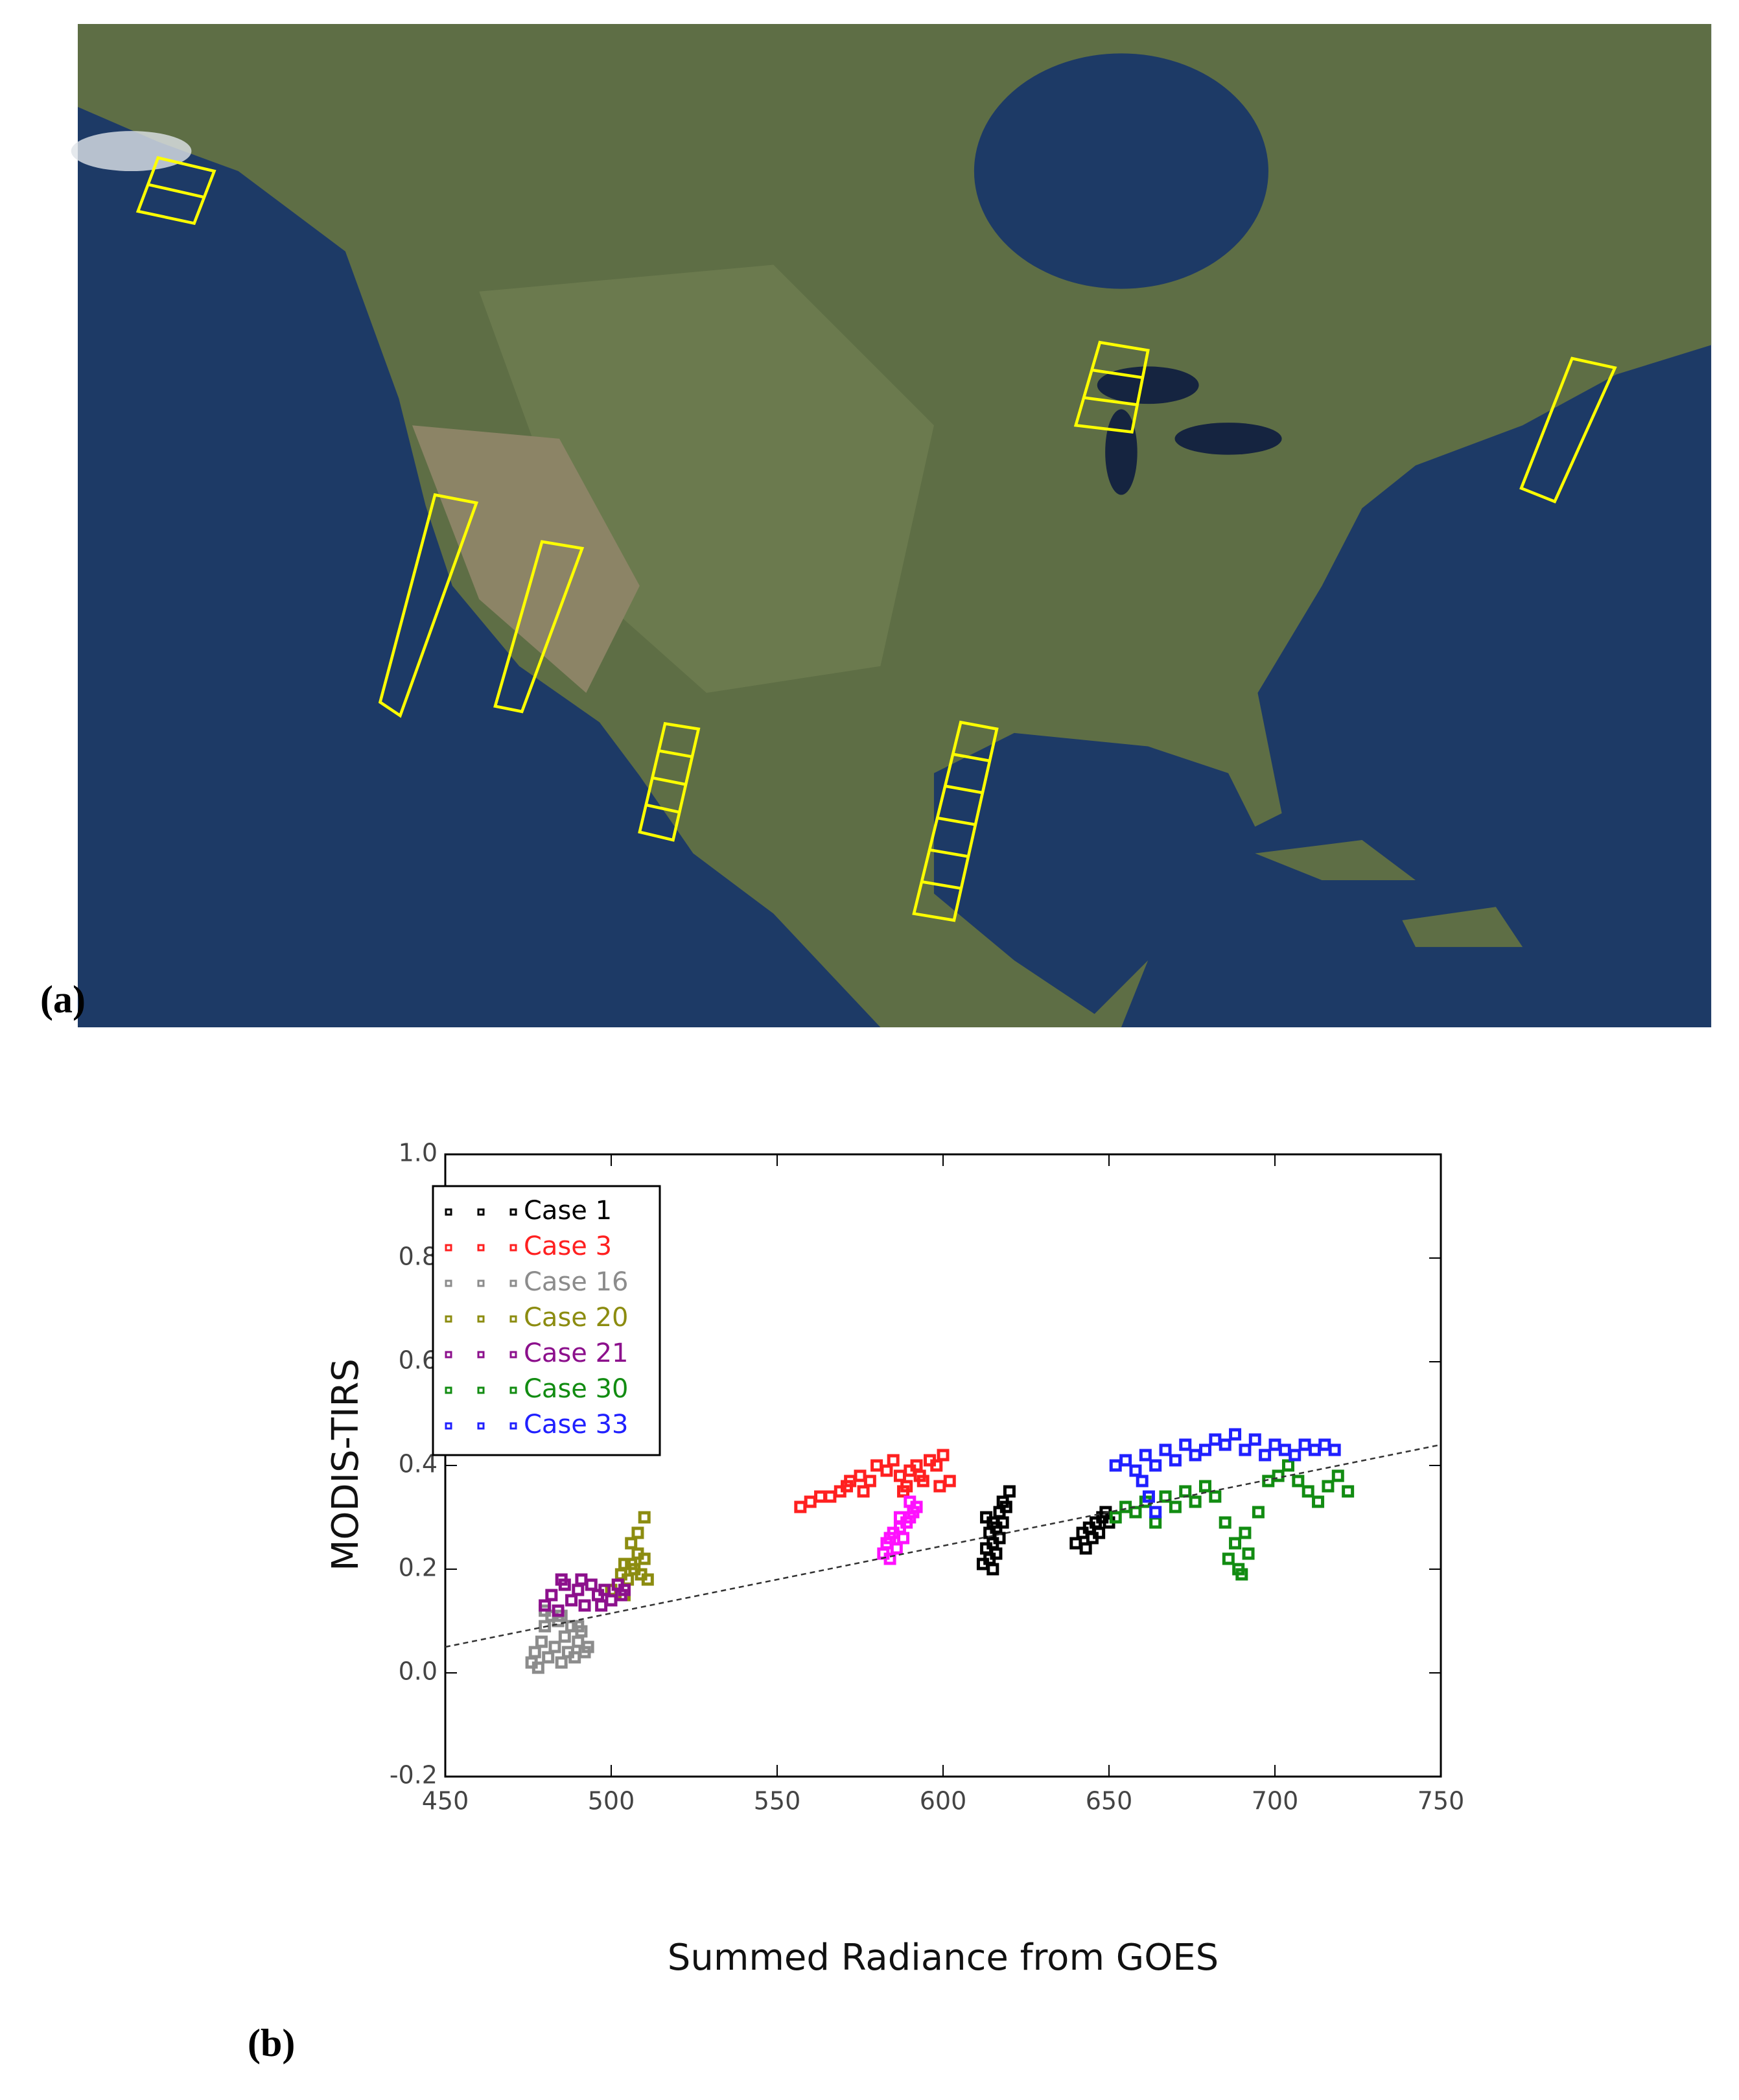  Describe the element at coordinates (777, 1801) in the screenshot. I see `x-tick-label: 550` at that location.